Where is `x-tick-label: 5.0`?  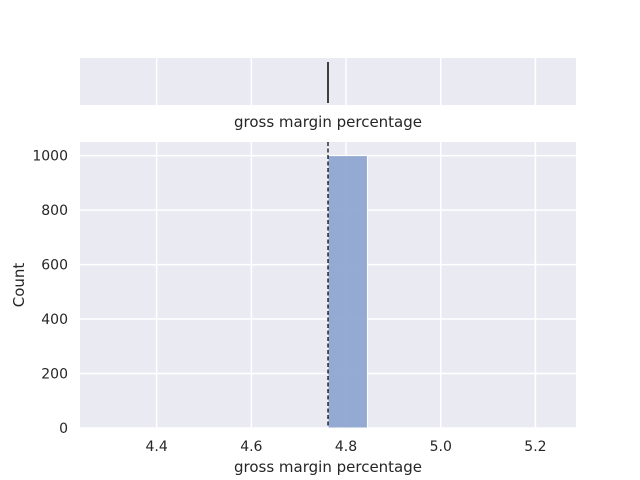
x-tick-label: 5.0 is located at coordinates (441, 447).